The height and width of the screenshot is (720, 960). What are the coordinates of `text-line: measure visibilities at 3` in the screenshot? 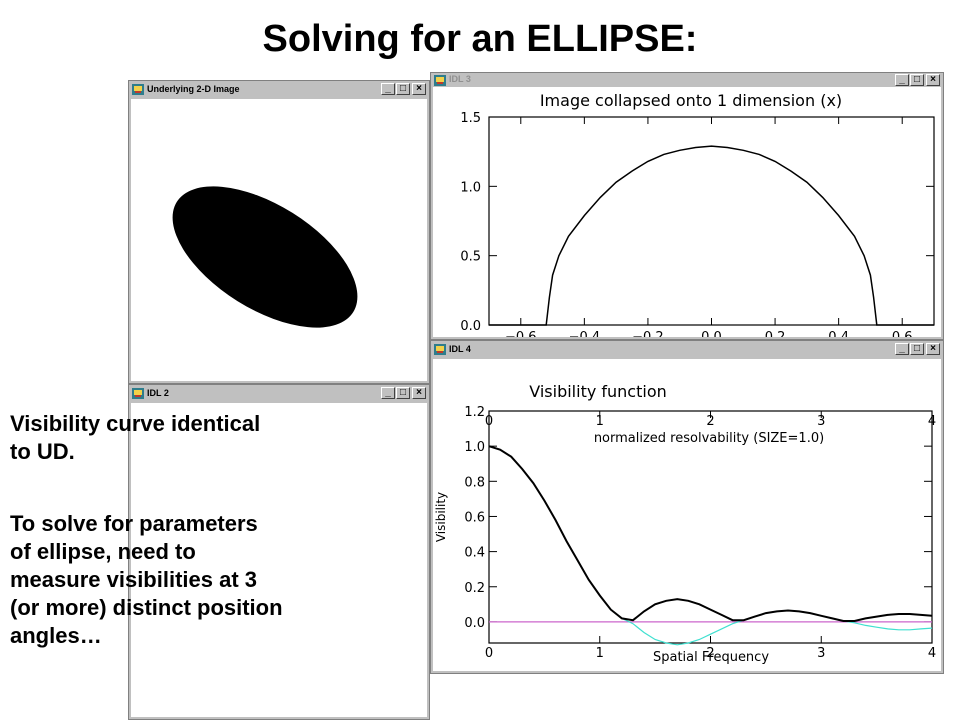 It's located at (134, 579).